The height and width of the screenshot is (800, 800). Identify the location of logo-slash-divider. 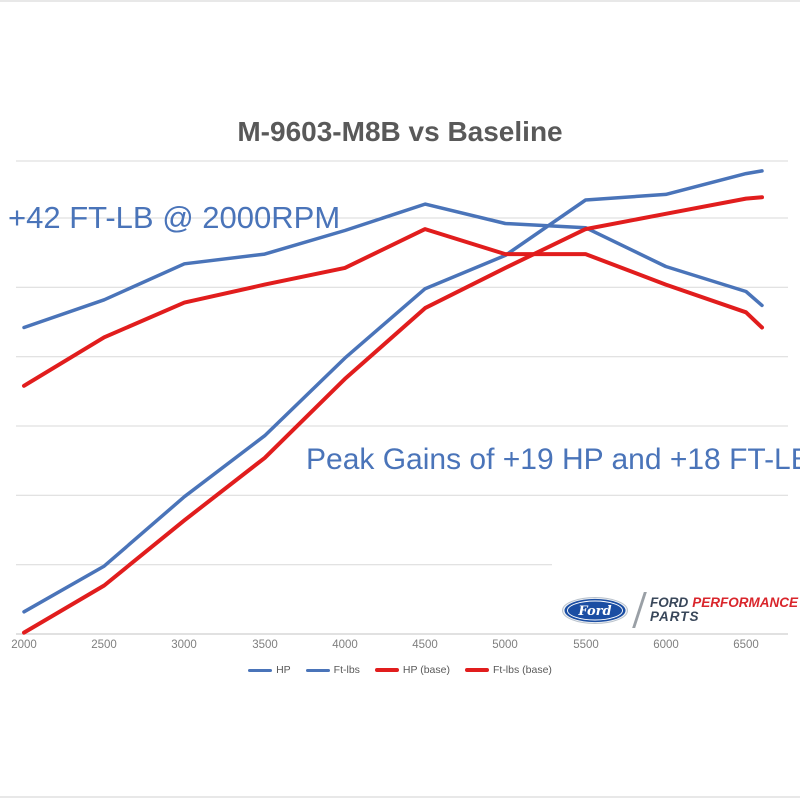
(639, 610).